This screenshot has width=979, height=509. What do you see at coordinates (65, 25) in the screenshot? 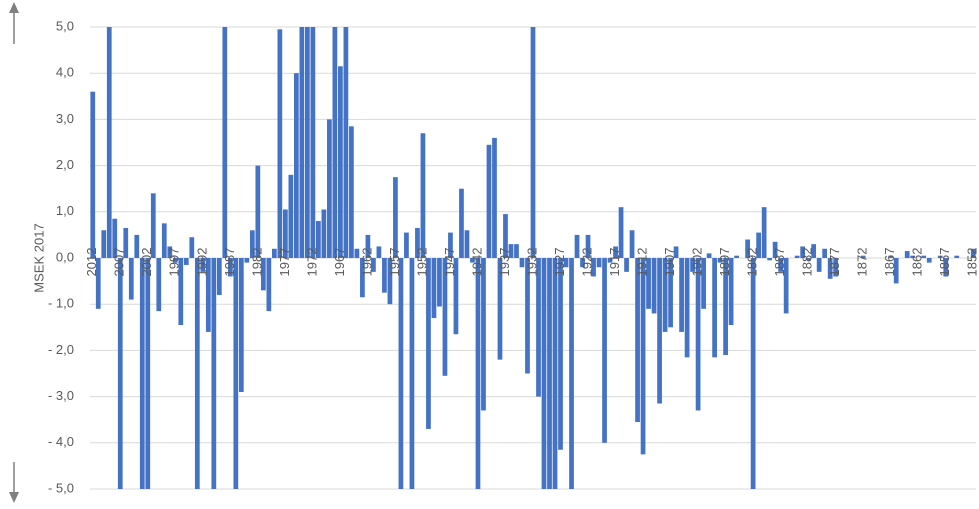
I see `y-tick-label: 5,0` at bounding box center [65, 25].